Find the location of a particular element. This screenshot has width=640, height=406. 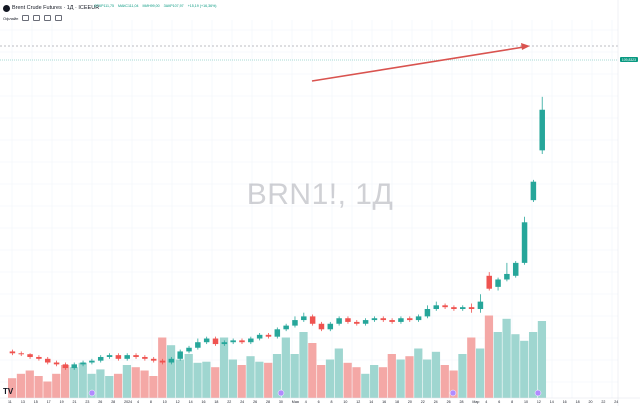

time-axis-label: 10 is located at coordinates (526, 402).